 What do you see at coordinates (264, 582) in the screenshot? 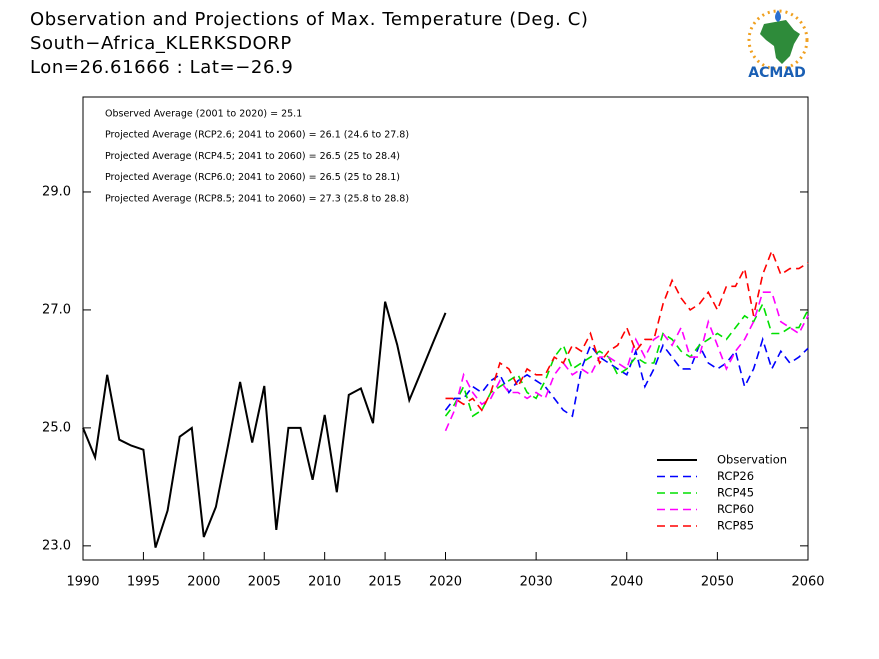
I see `x-tick-label: 2005` at bounding box center [264, 582].